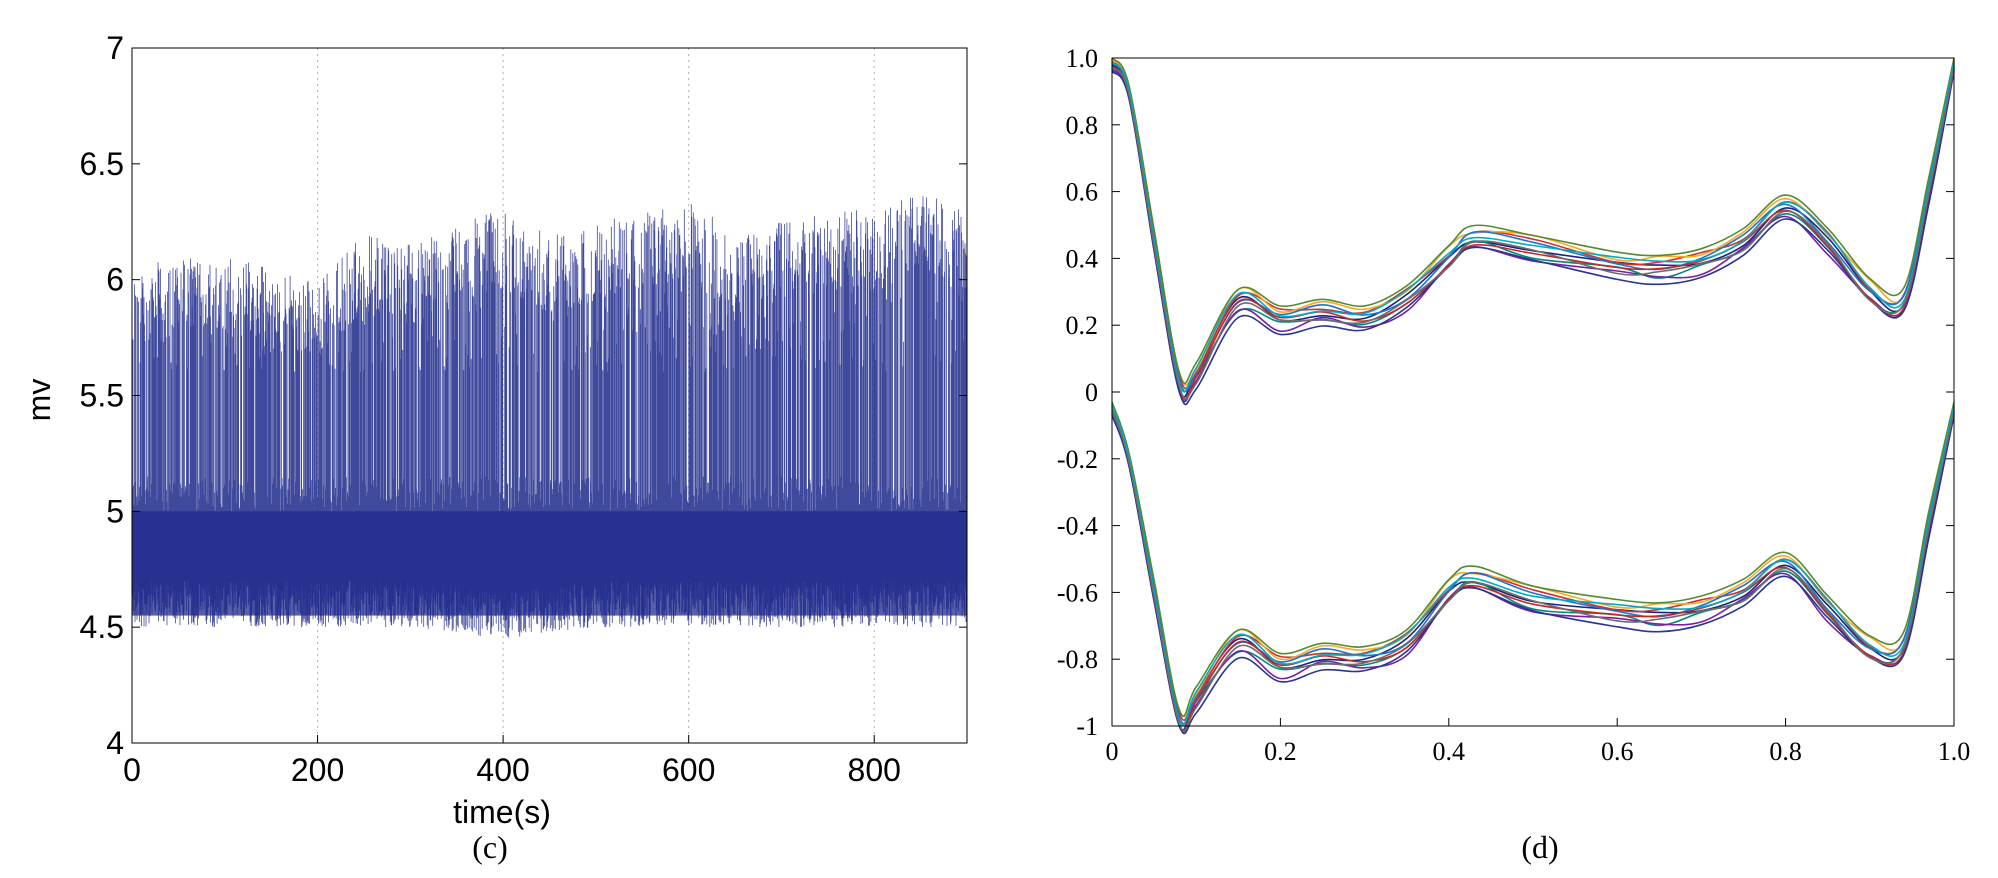 The height and width of the screenshot is (878, 1998). I want to click on panel-c-y-tick-label: 4.5, so click(102, 627).